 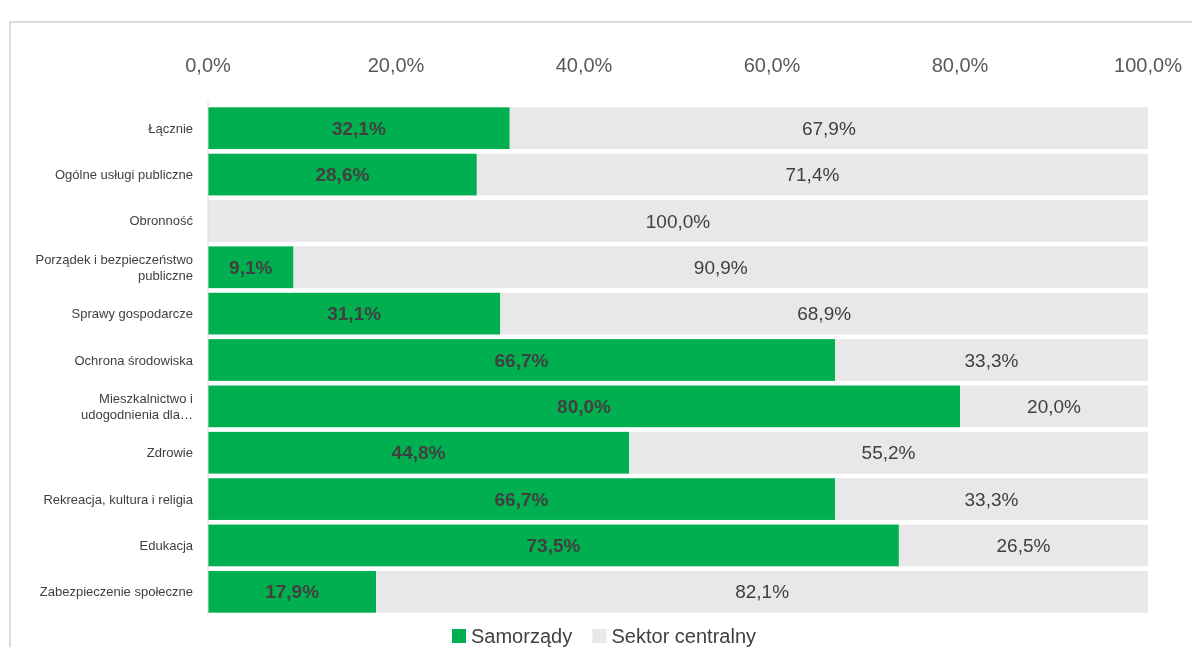 I want to click on y-tick-label: Zdrowie, so click(x=169, y=453).